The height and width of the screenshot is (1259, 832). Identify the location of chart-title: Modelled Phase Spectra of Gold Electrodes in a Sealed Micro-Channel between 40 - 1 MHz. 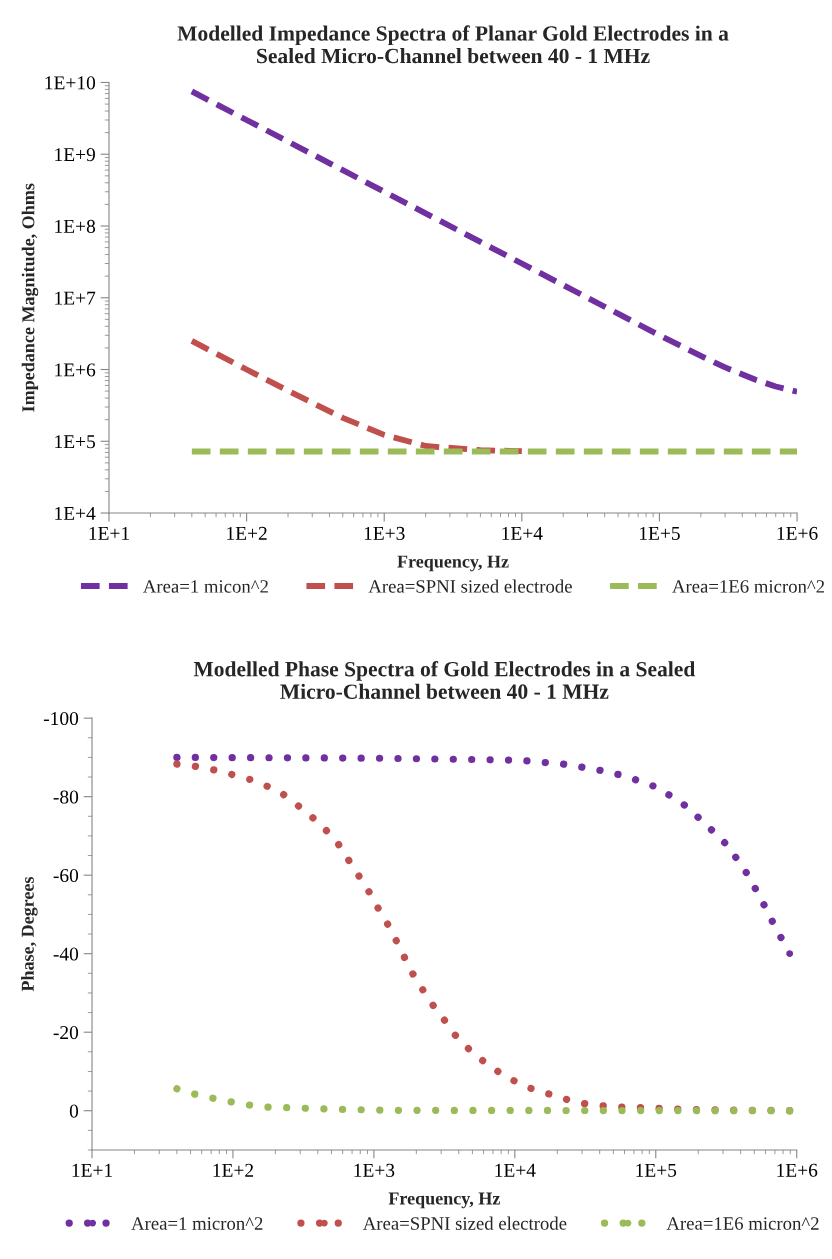
(444, 680).